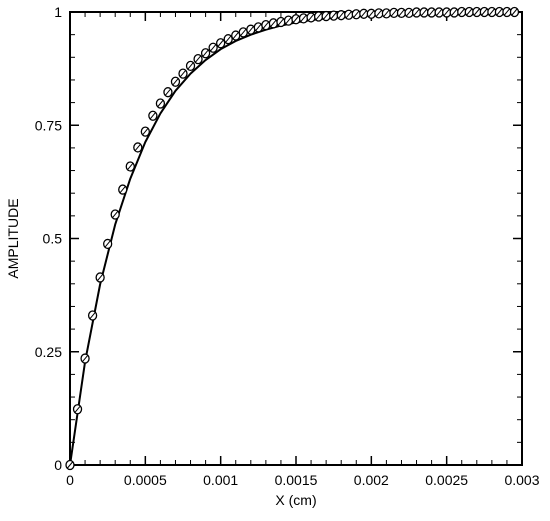  Describe the element at coordinates (371, 480) in the screenshot. I see `x-tick-label: 0.002` at that location.